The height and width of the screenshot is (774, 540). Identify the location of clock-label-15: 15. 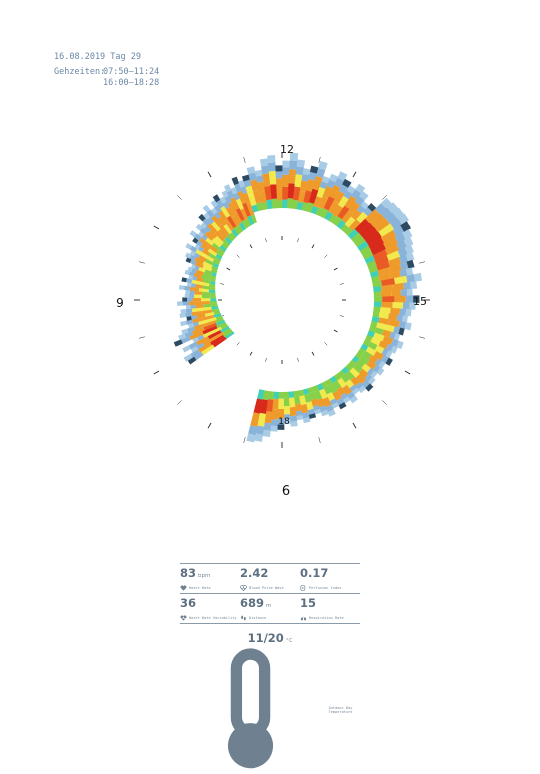
(420, 301).